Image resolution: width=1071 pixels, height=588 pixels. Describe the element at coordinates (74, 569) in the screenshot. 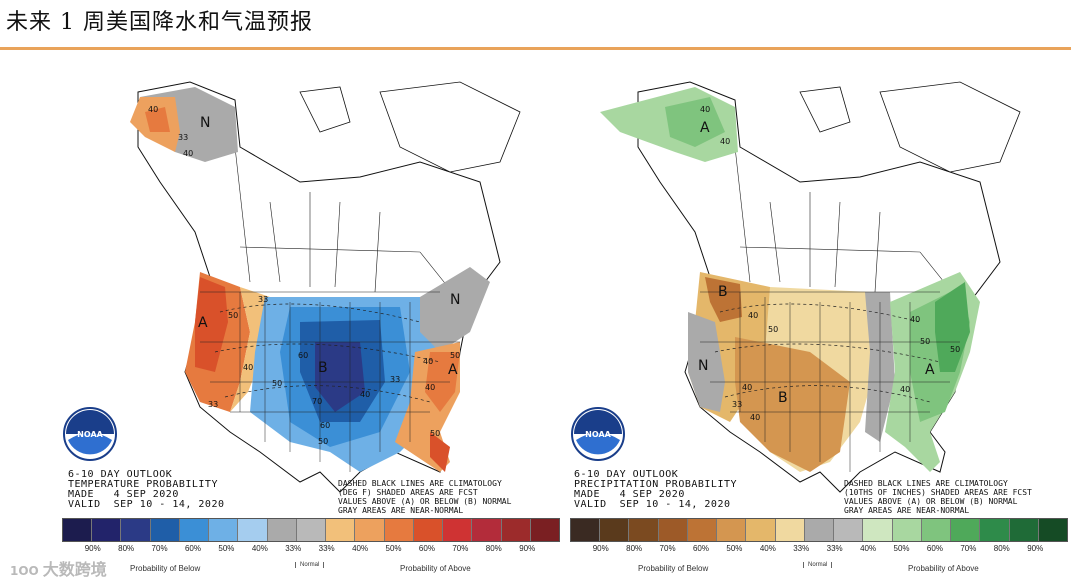

I see `watermark-text: 大数跨境` at that location.